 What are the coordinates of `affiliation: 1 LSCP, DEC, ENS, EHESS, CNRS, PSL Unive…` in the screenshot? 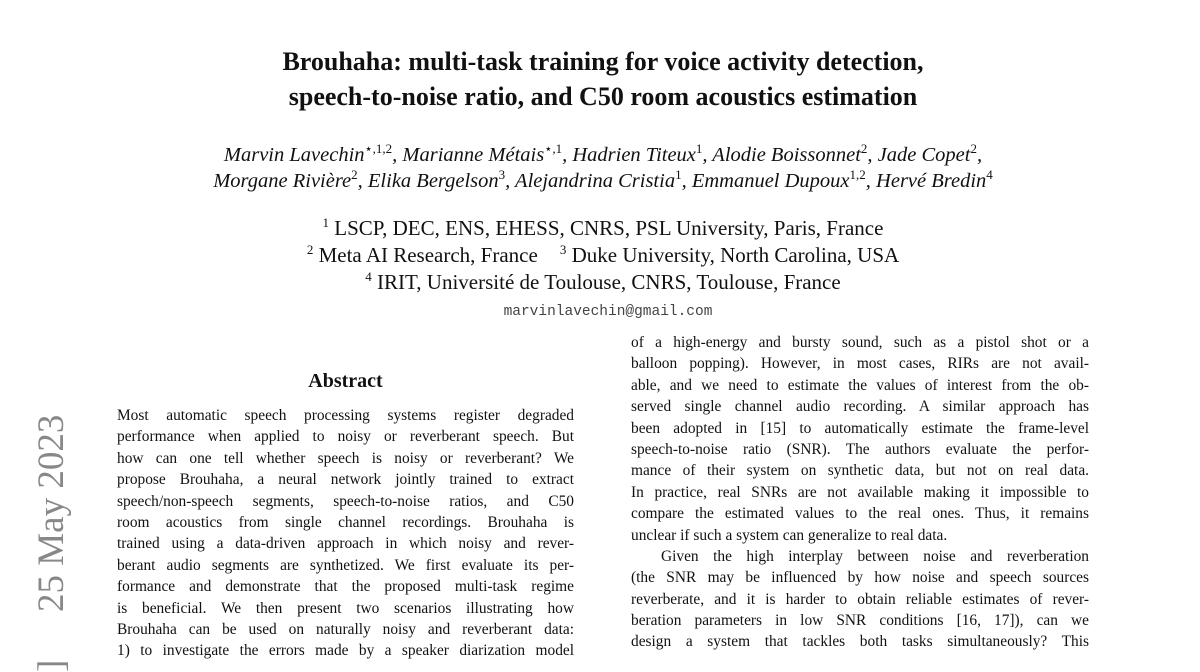 It's located at (603, 227).